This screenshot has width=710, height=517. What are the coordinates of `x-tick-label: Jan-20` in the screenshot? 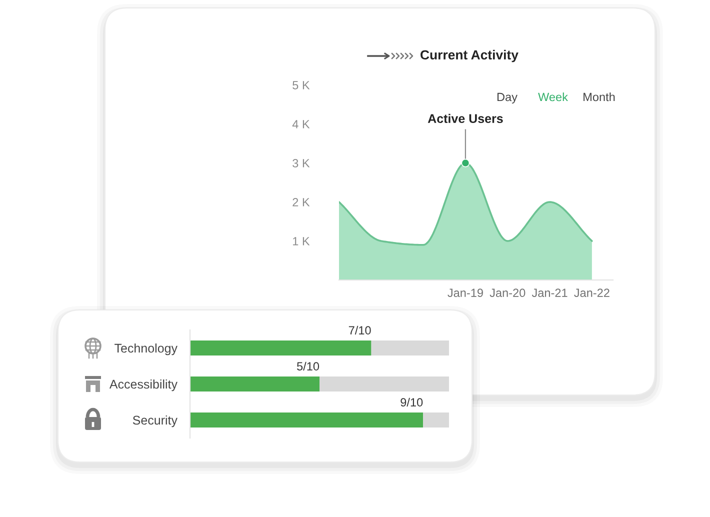 It's located at (508, 293).